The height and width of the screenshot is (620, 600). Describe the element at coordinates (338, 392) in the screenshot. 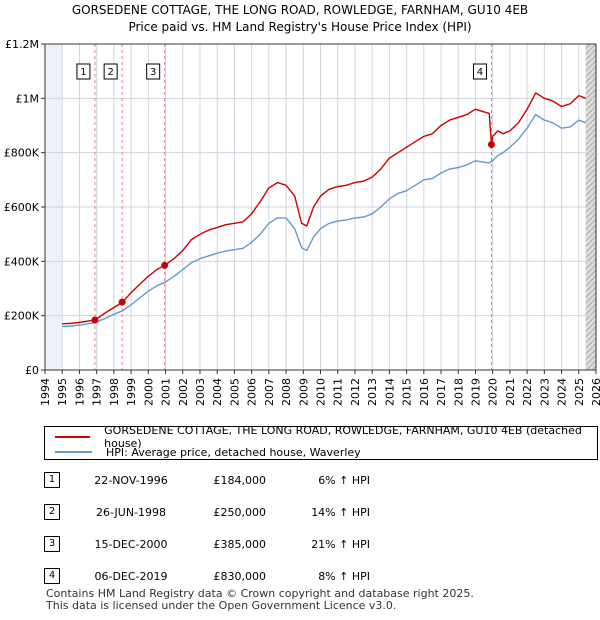

I see `x-tick-label: 2011` at that location.